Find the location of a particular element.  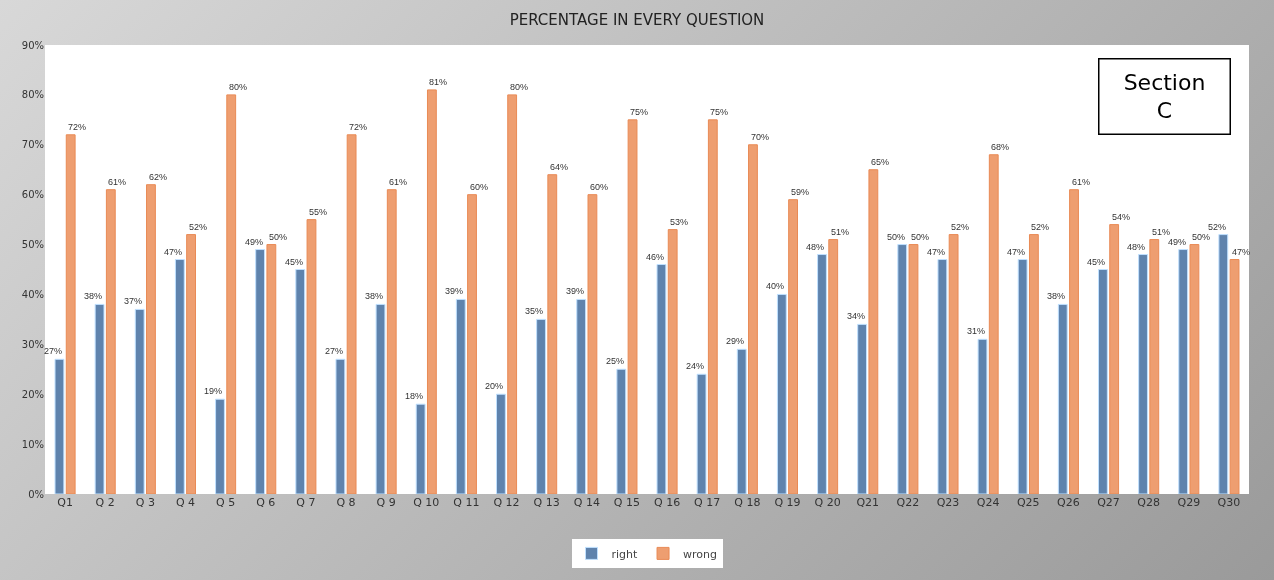

x-tick-label: Q25 is located at coordinates (1028, 502).